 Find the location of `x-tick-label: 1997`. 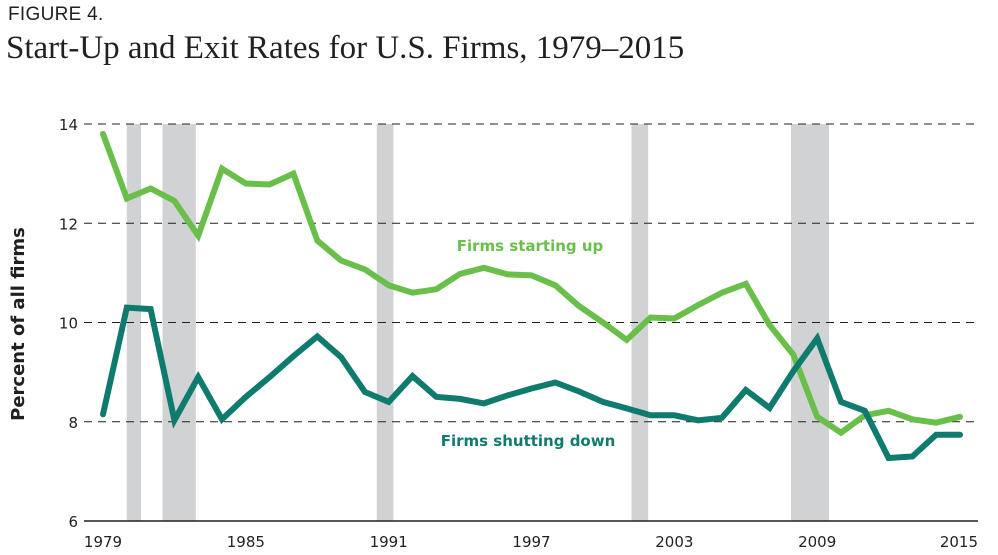

x-tick-label: 1997 is located at coordinates (531, 542).